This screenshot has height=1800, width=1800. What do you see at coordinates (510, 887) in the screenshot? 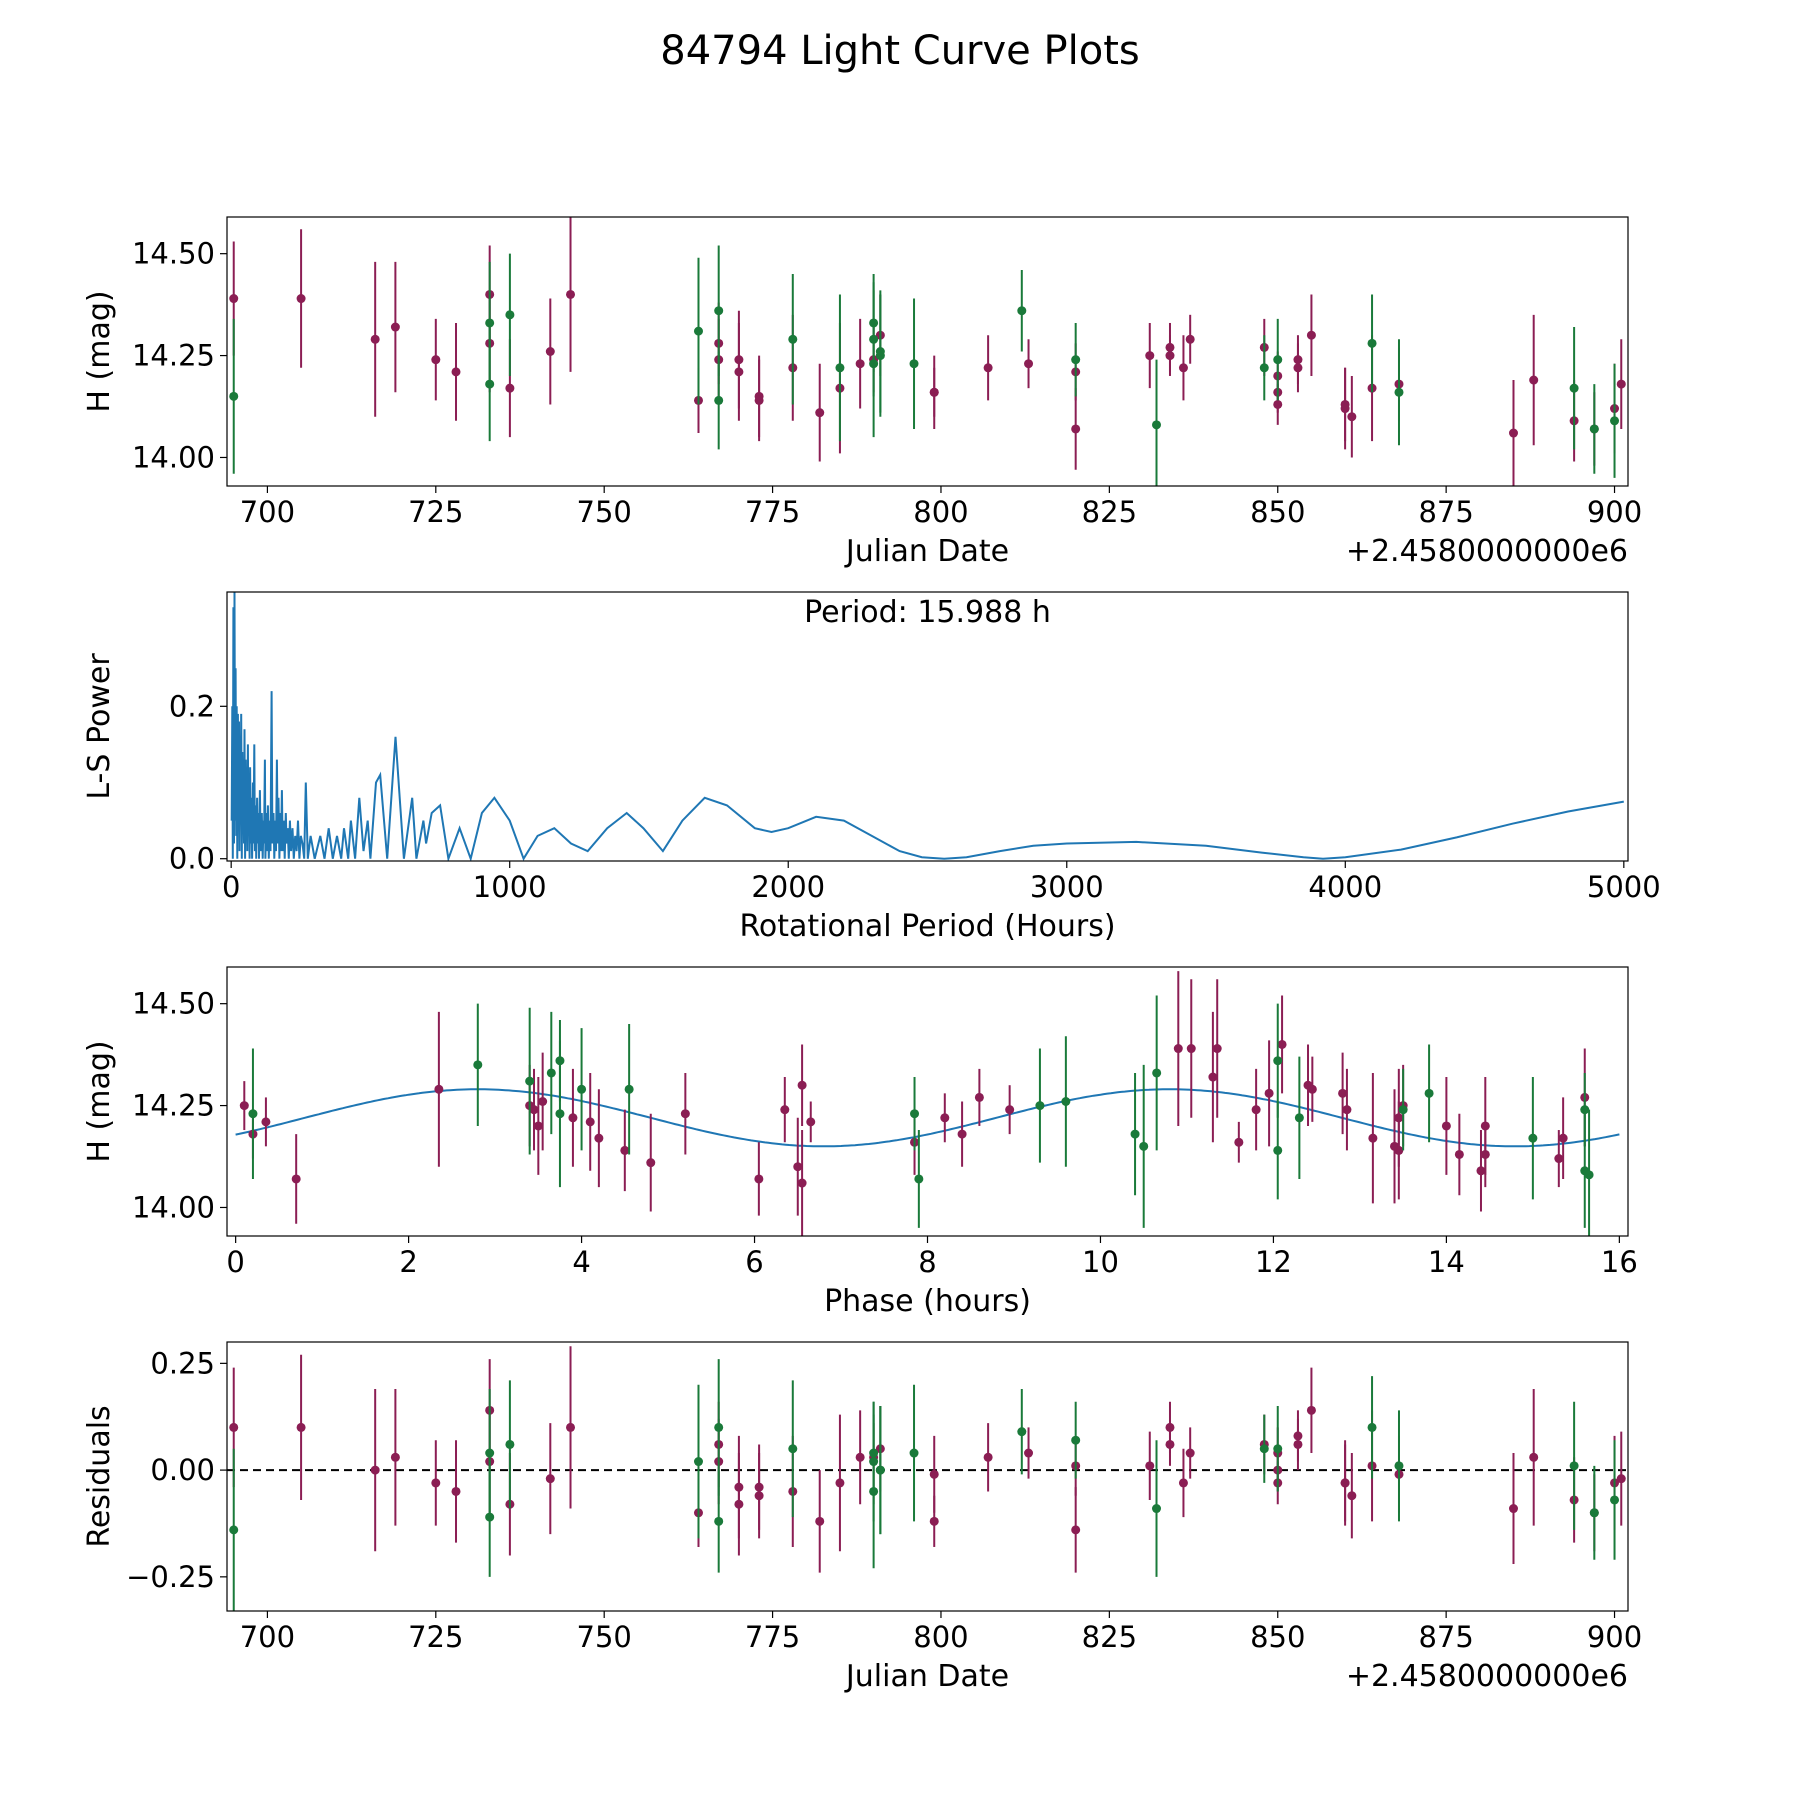
I see `x-tick-label: 1000` at bounding box center [510, 887].